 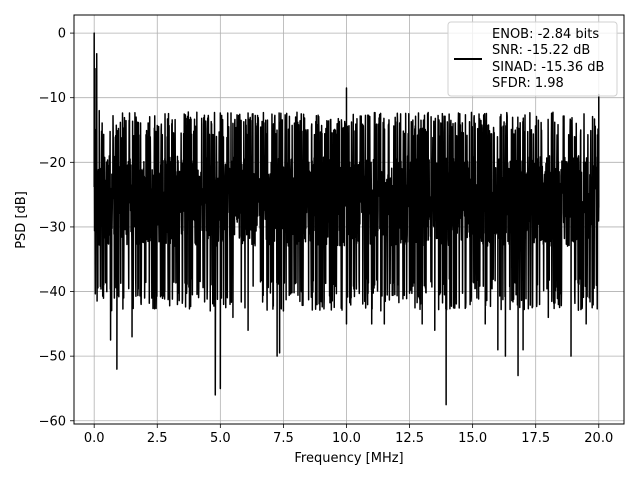 What do you see at coordinates (548, 67) in the screenshot?
I see `legend-entry-sinad: SINAD: -15.36 dB` at bounding box center [548, 67].